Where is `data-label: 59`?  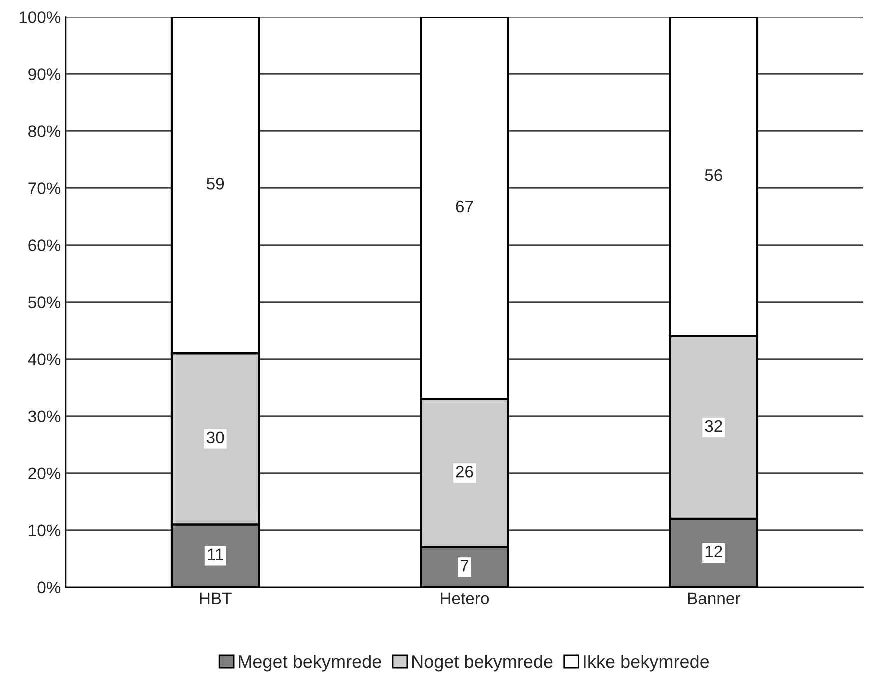 data-label: 59 is located at coordinates (215, 184).